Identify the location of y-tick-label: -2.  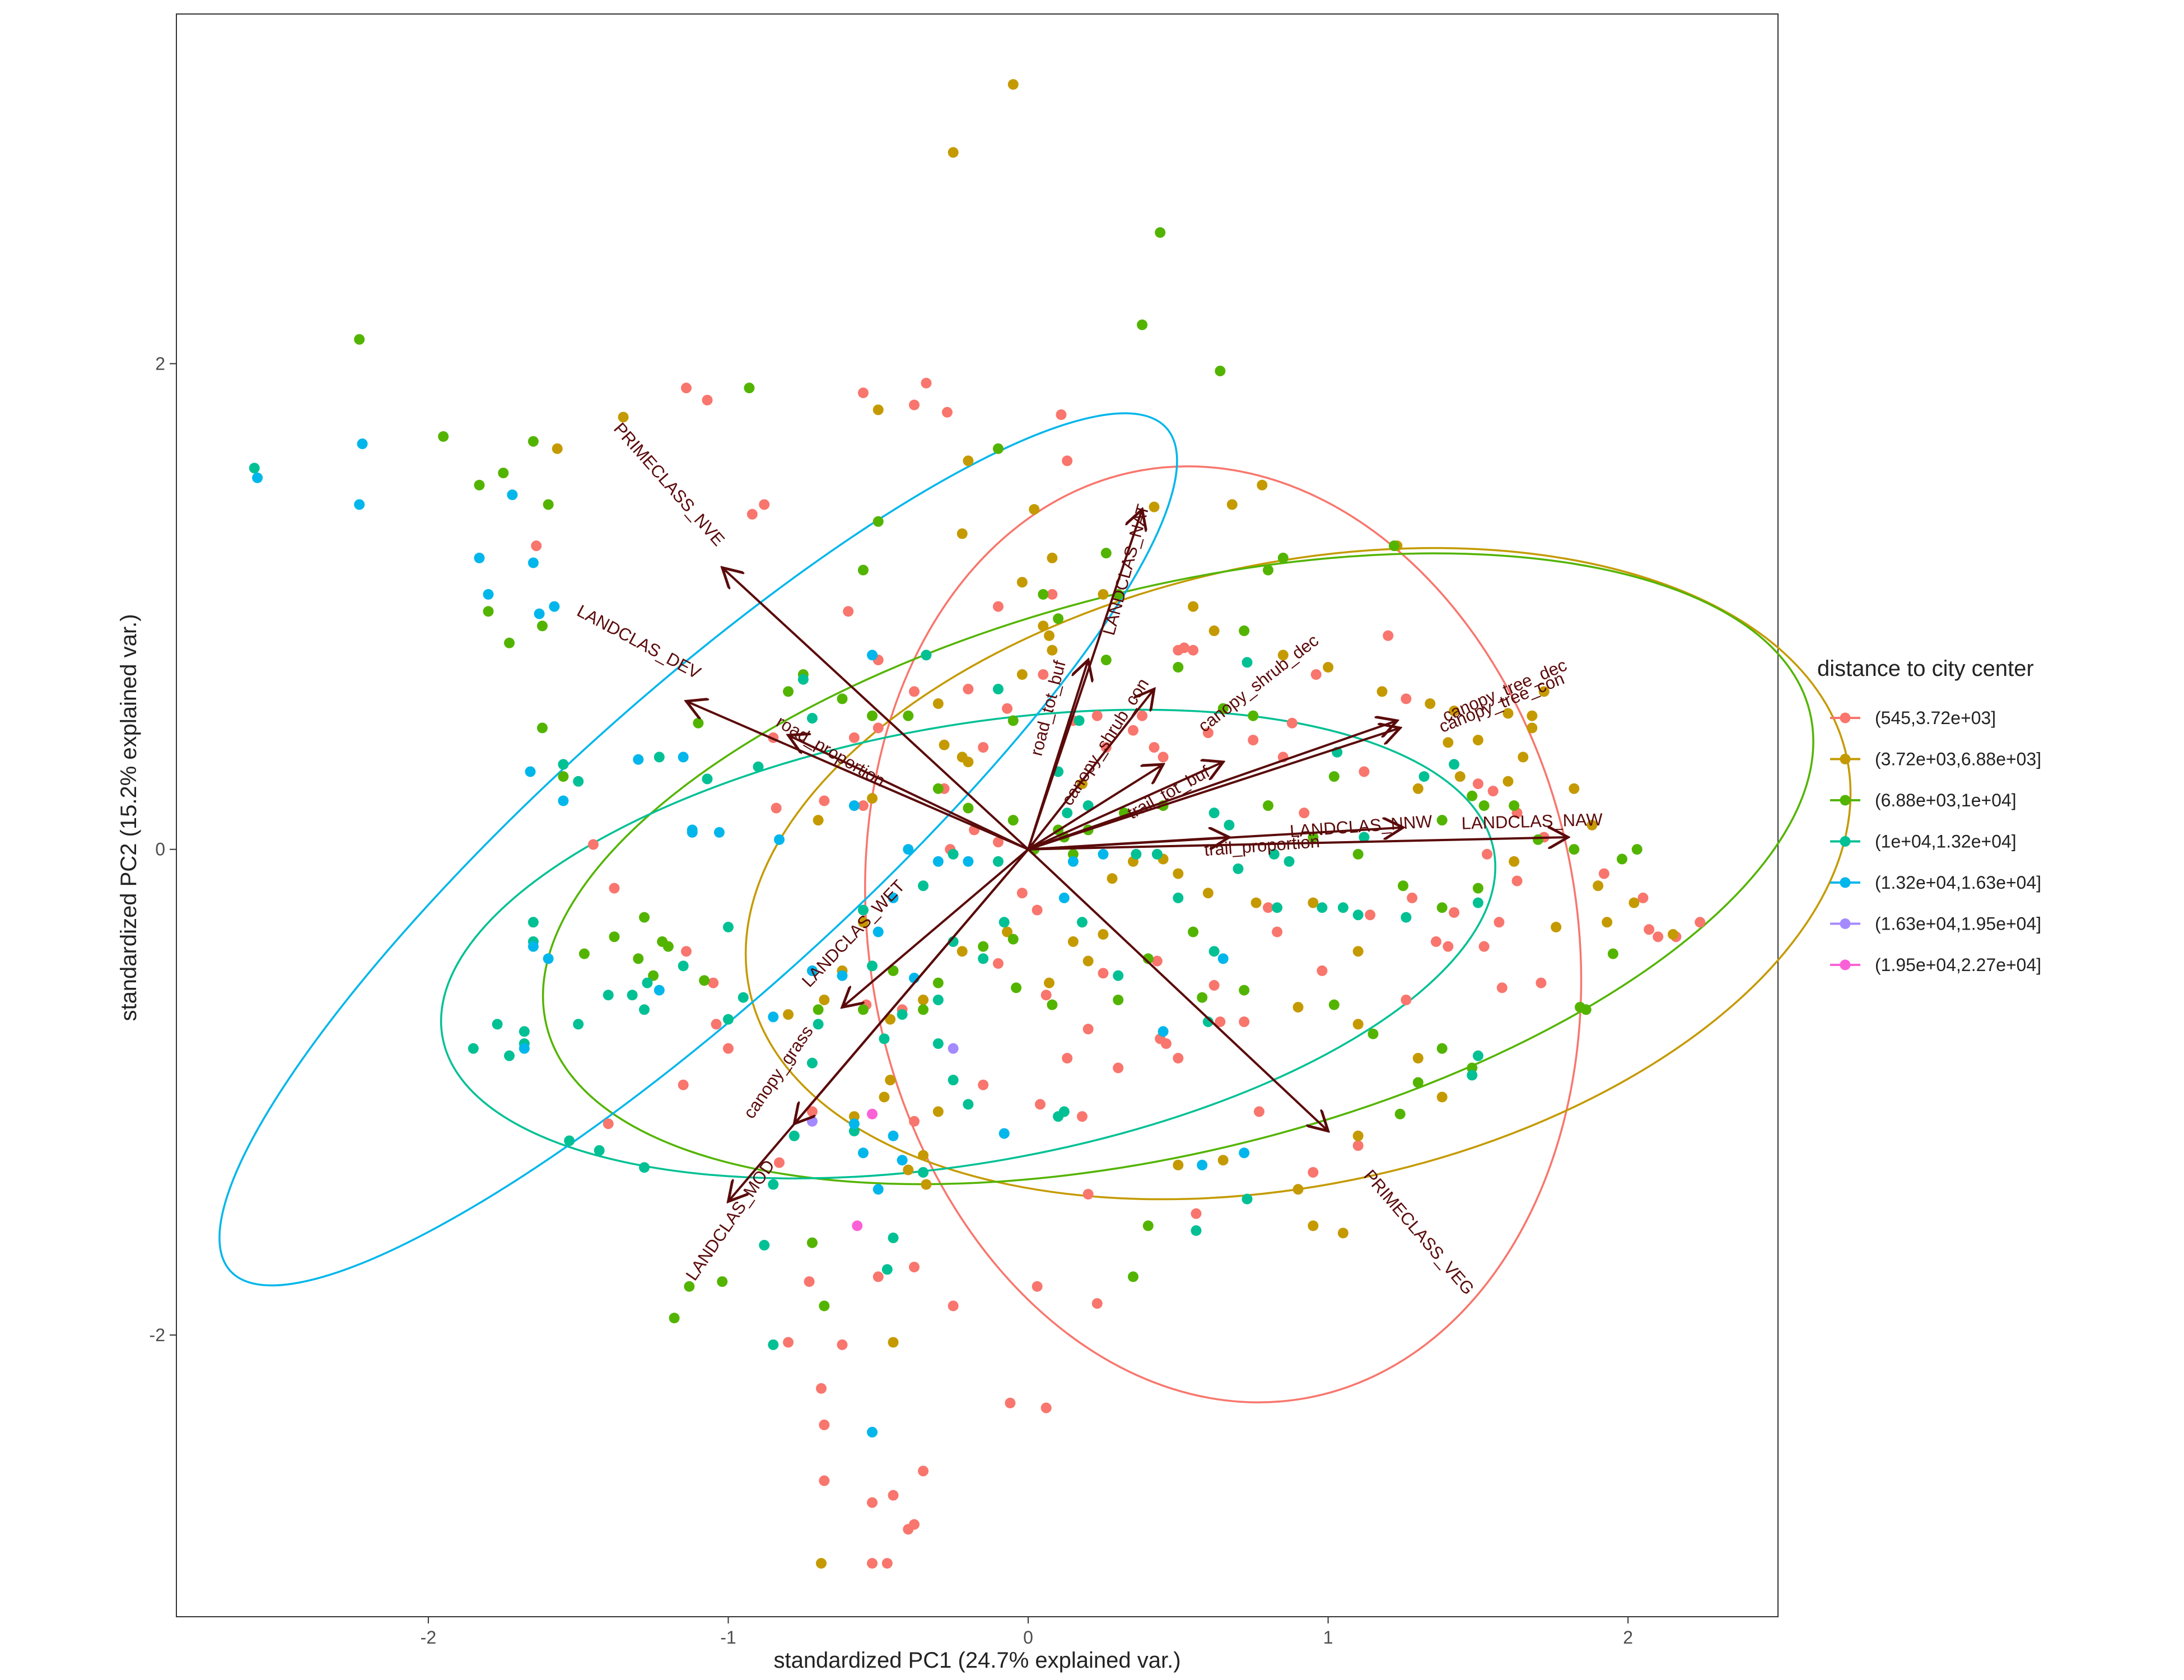
(158, 1335).